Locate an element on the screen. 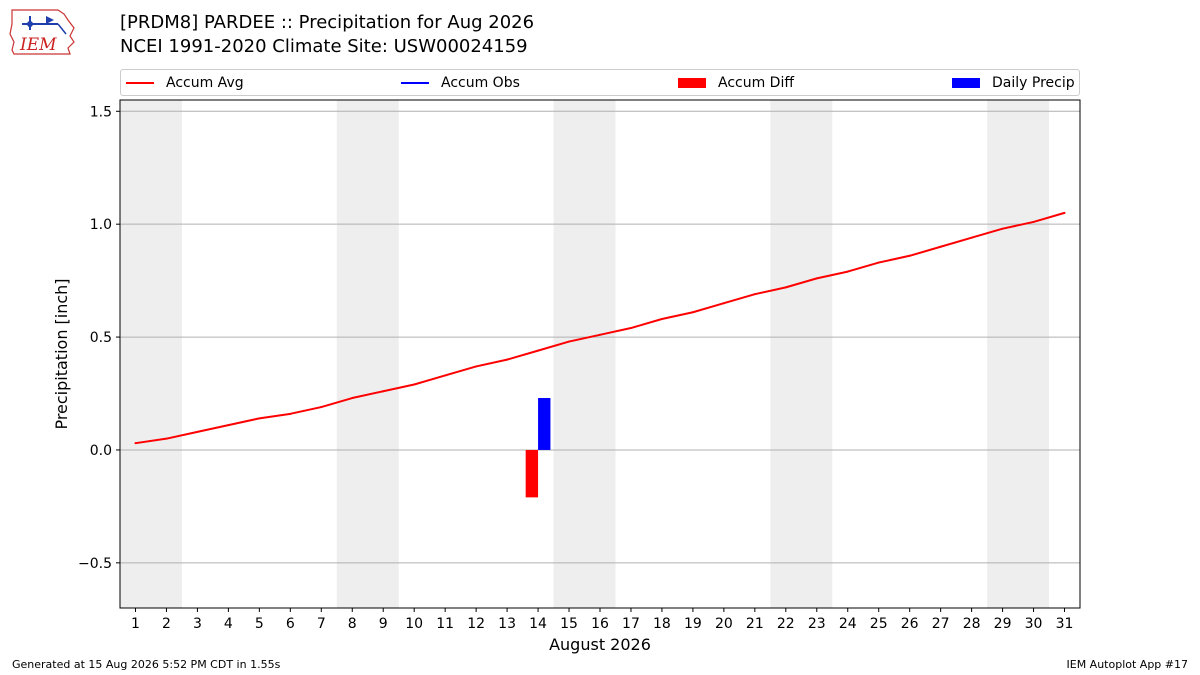  legend-item-accum-avg: Accum Avg is located at coordinates (185, 82).